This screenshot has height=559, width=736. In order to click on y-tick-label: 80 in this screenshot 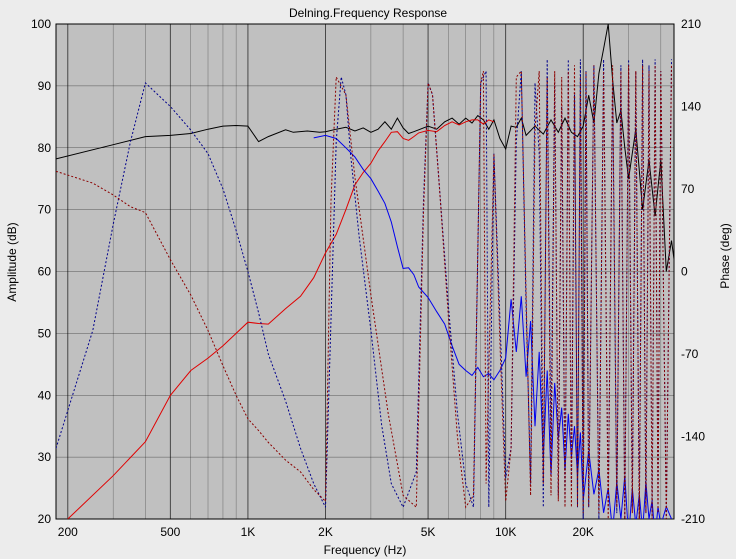, I will do `click(45, 148)`.